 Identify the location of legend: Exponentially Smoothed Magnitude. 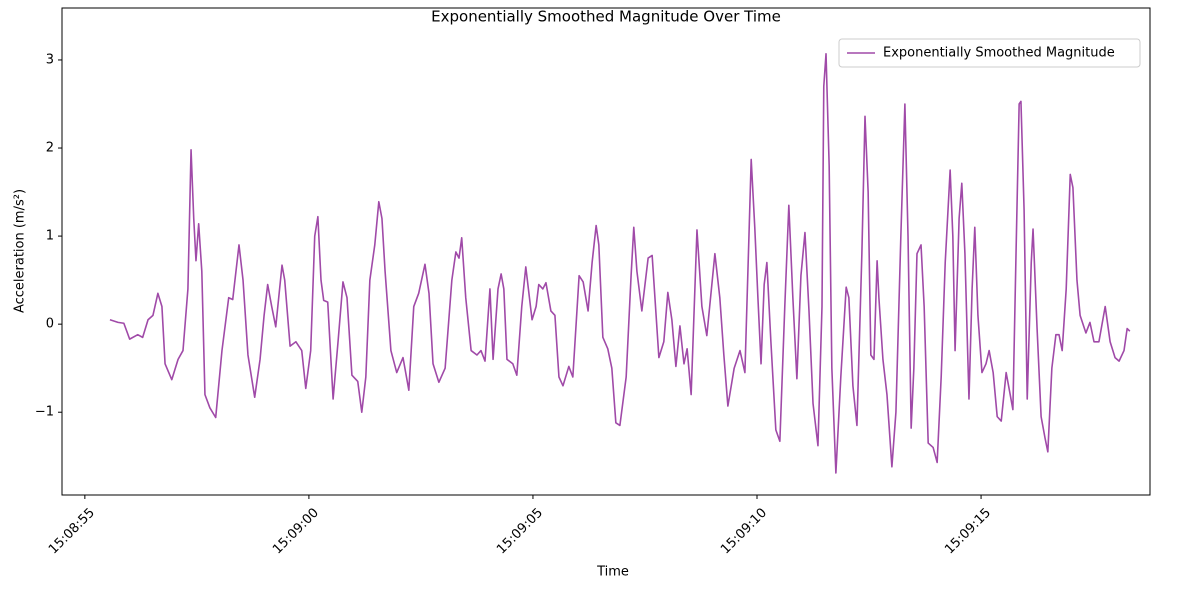
(989, 53).